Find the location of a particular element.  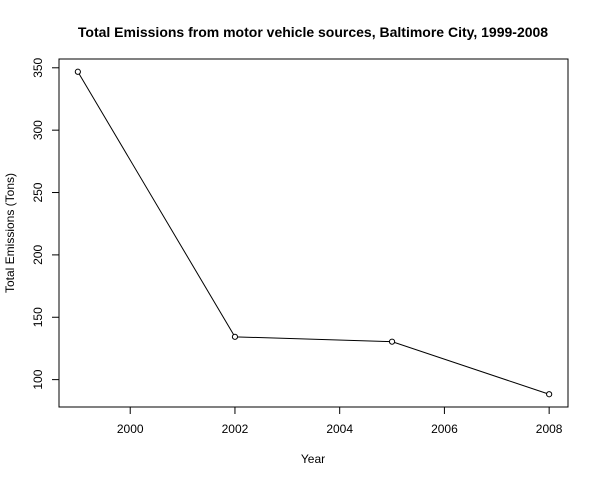

data-point-2005 is located at coordinates (392, 341).